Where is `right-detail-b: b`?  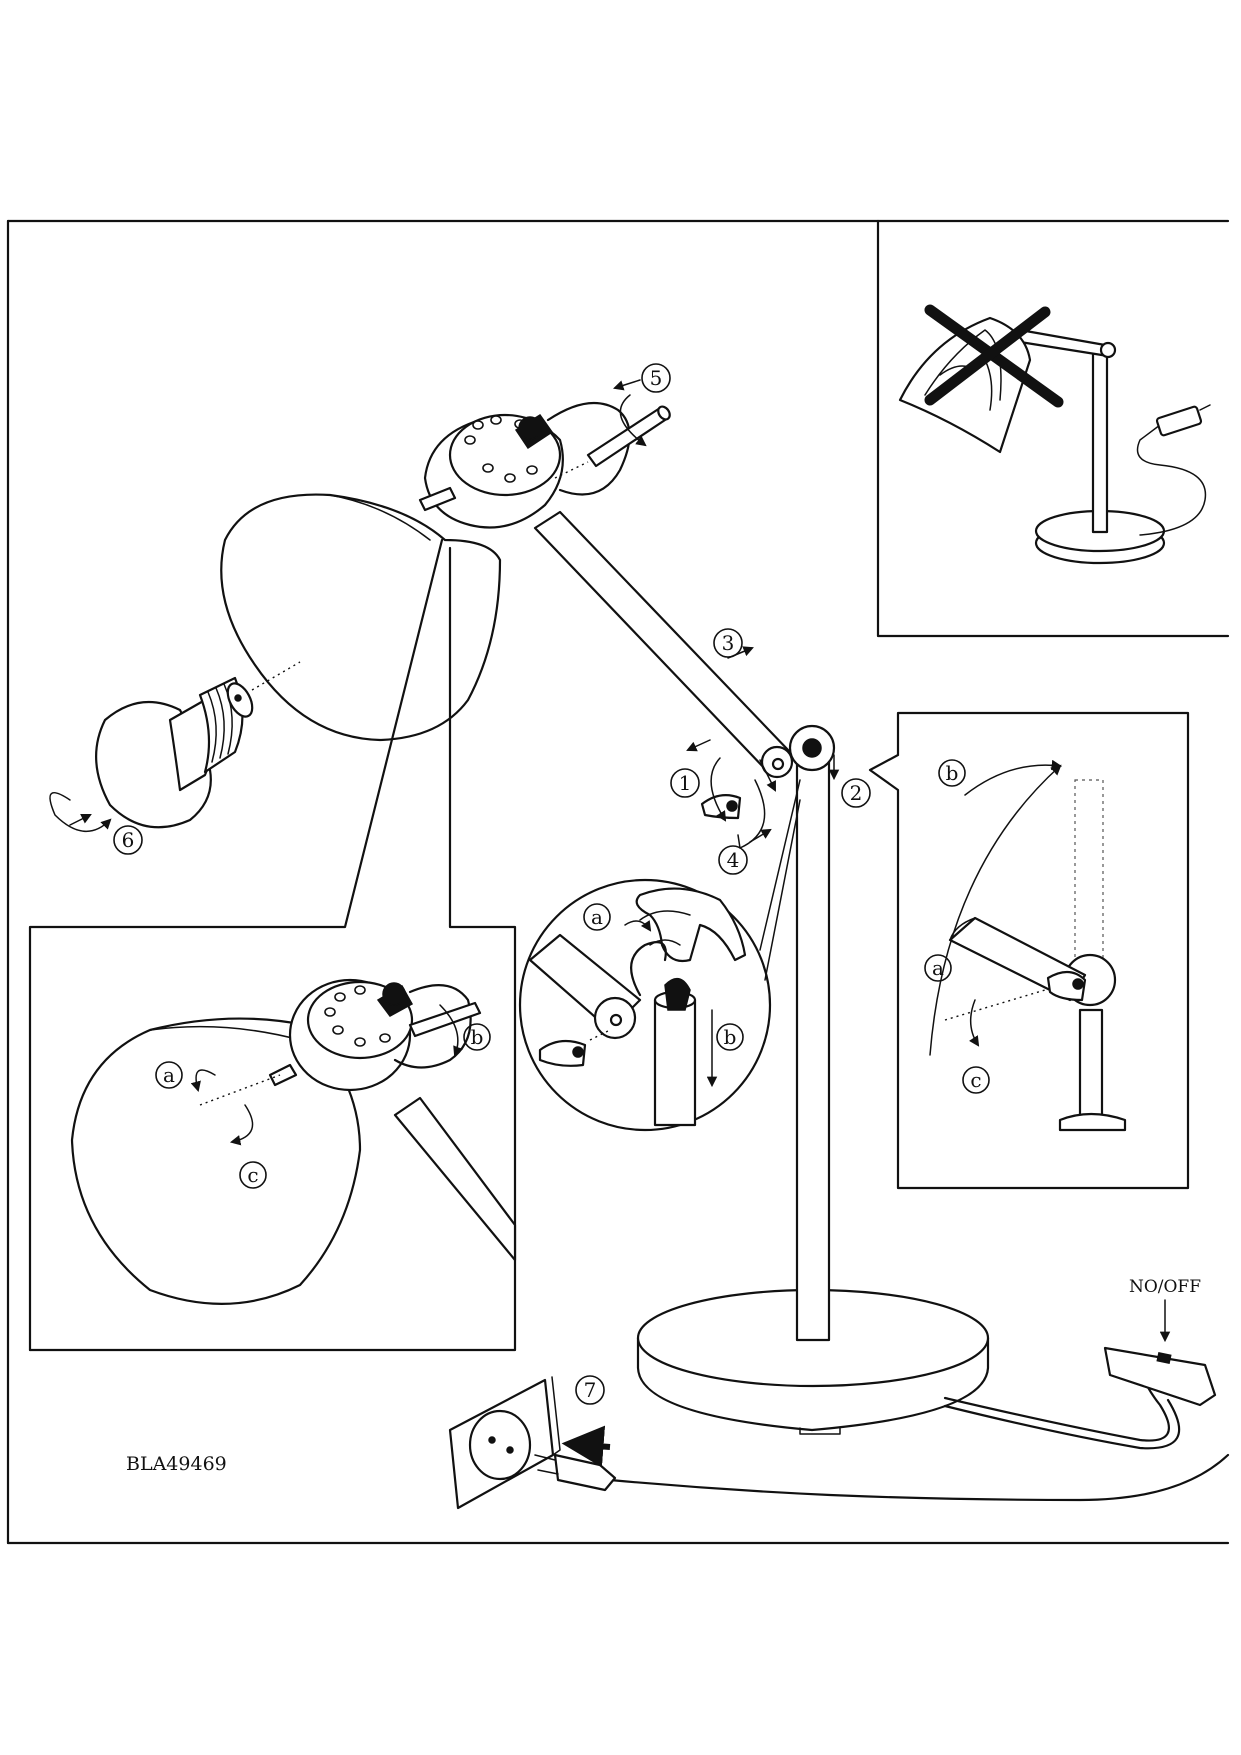
right-detail-b: b is located at coordinates (952, 773).